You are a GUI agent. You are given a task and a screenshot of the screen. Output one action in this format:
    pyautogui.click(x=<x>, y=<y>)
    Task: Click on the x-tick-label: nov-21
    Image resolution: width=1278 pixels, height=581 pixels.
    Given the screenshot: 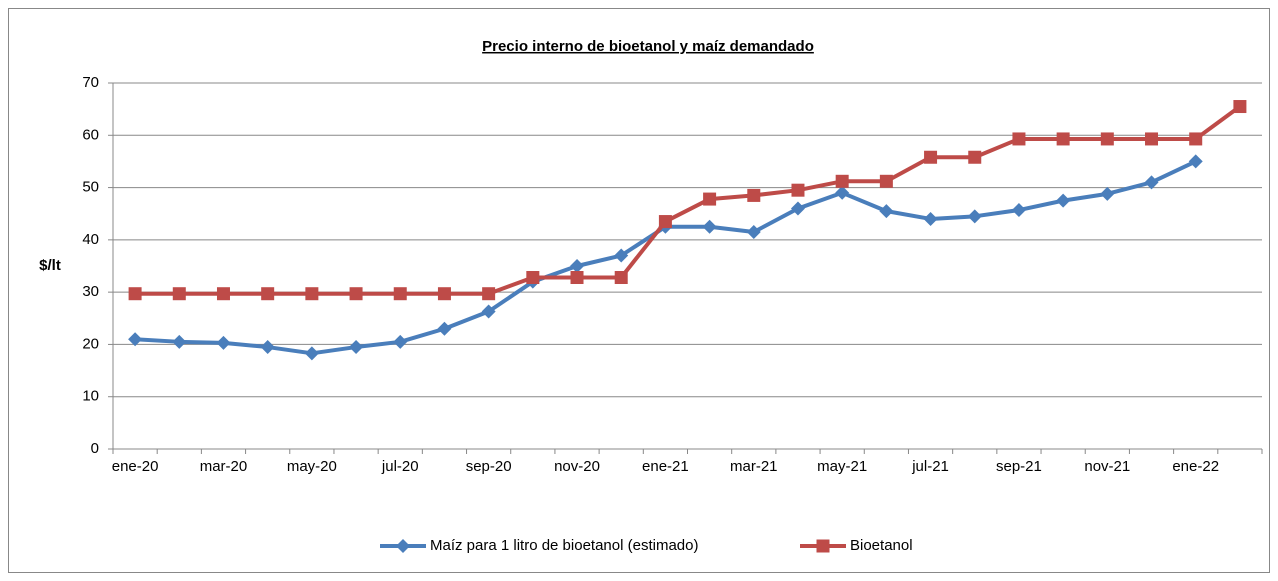 What is the action you would take?
    pyautogui.click(x=1107, y=466)
    